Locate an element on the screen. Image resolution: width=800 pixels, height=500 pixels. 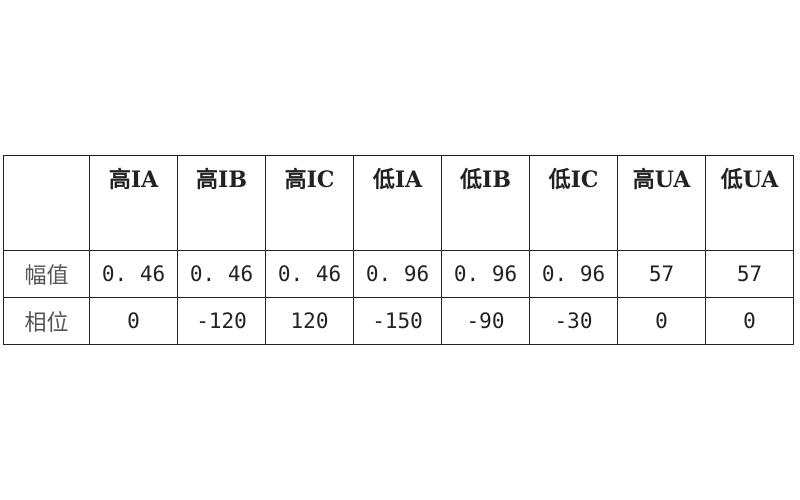
table-row-phase: 相位 0 -120 120 -150 -90 -30 0 0 is located at coordinates (398, 321).